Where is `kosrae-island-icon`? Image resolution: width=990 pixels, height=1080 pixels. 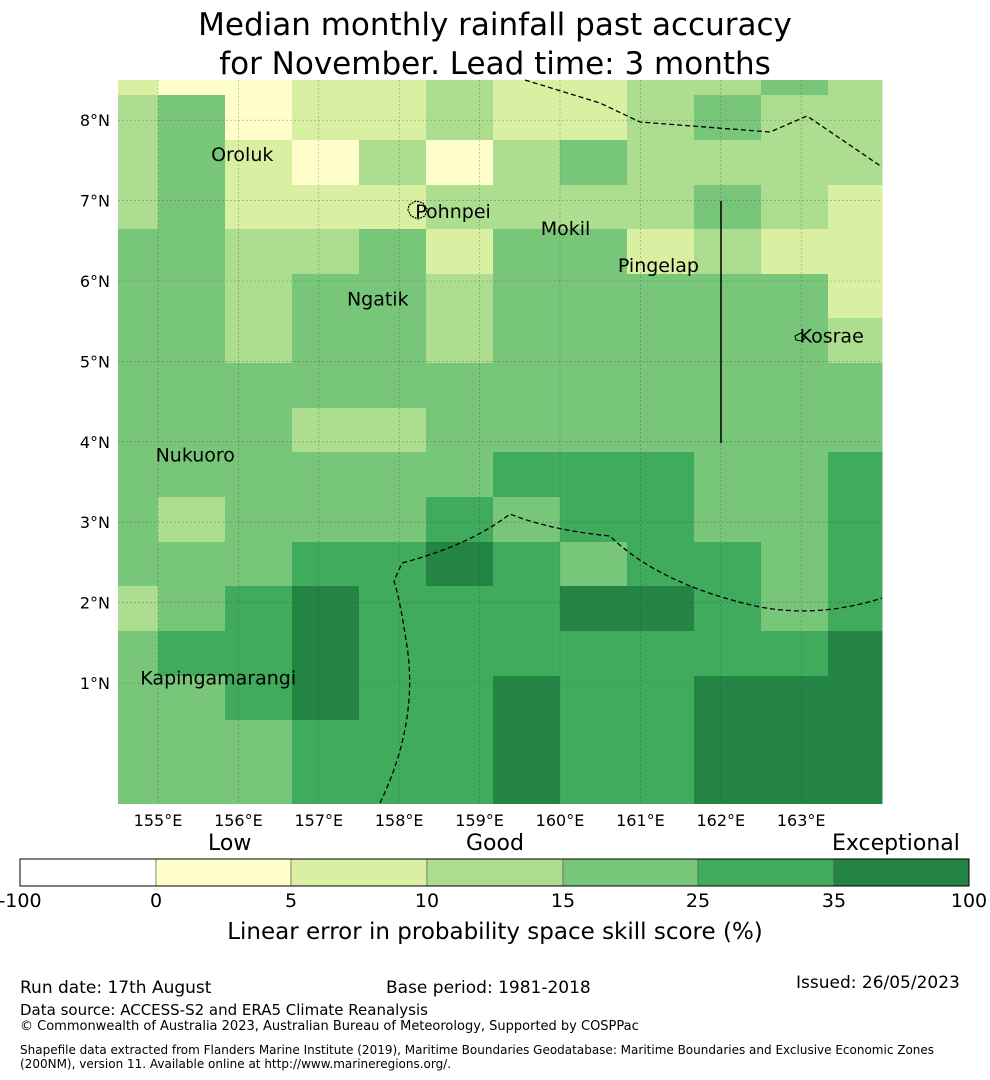
kosrae-island-icon is located at coordinates (800, 337).